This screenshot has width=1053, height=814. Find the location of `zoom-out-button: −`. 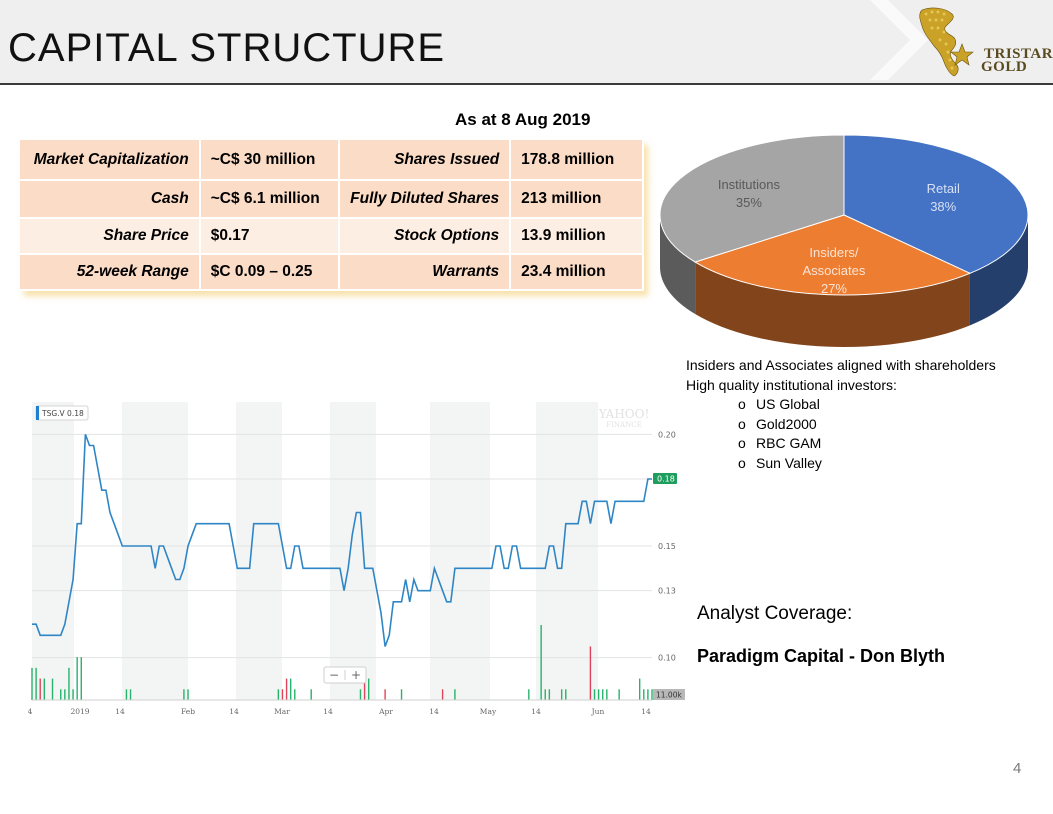

zoom-out-button: − is located at coordinates (334, 675).